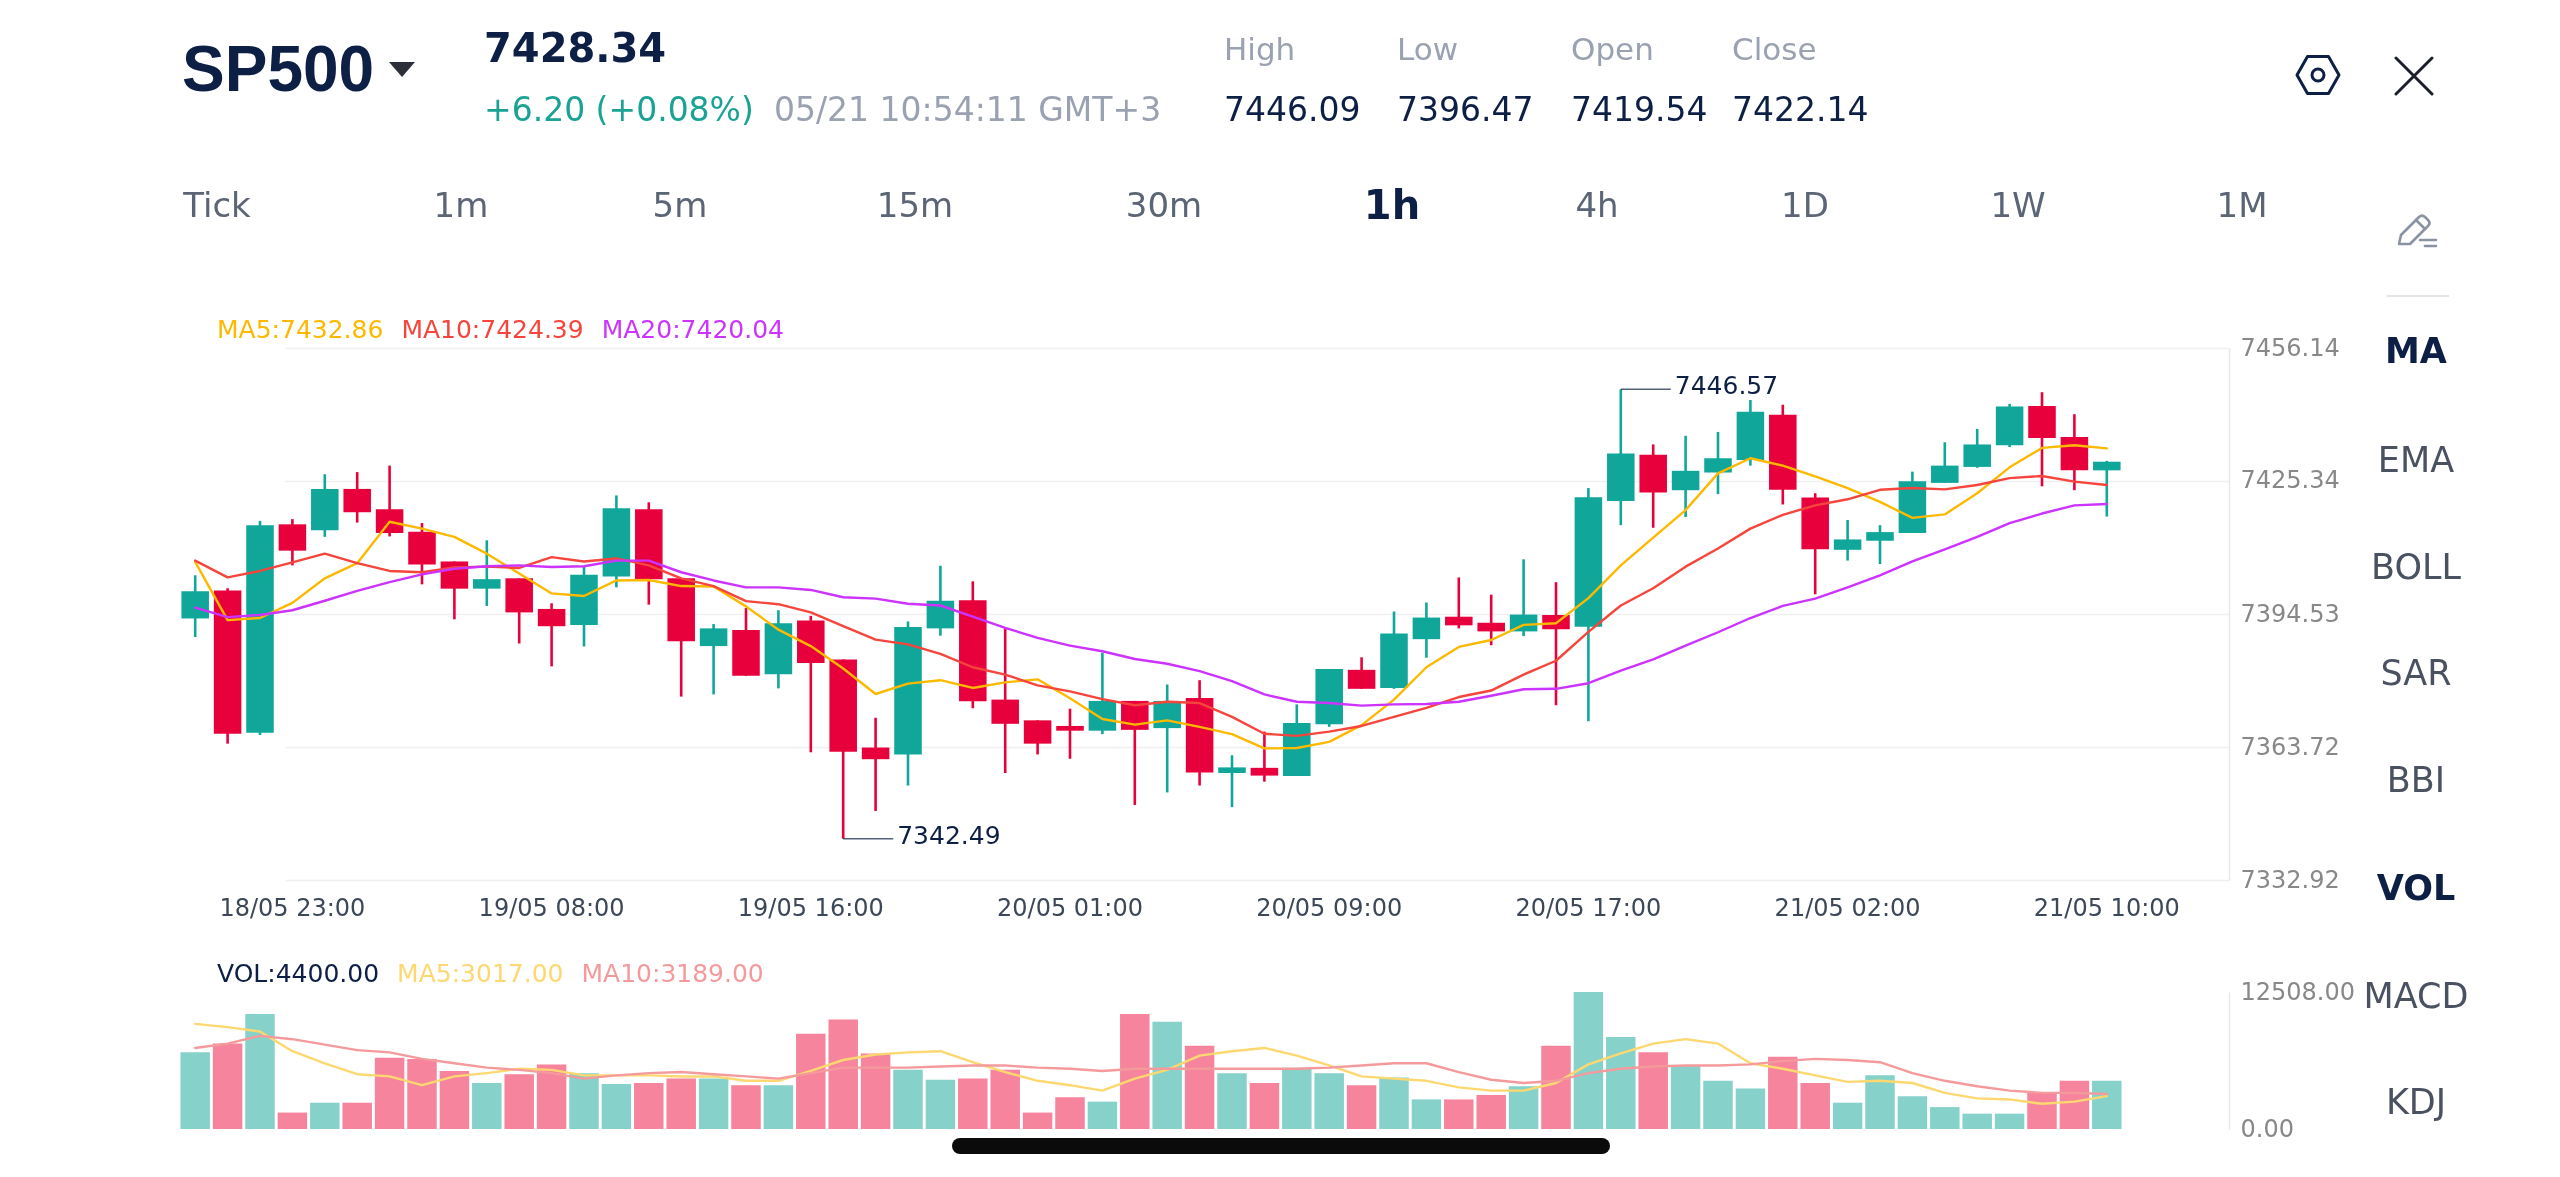  What do you see at coordinates (2290, 480) in the screenshot?
I see `y-tick-label: 7425.34` at bounding box center [2290, 480].